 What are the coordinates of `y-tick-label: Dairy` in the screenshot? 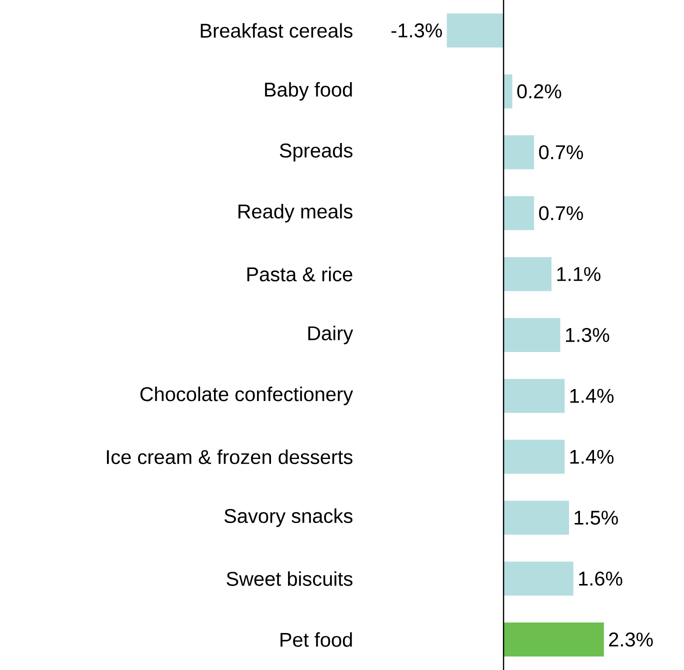 It's located at (331, 335).